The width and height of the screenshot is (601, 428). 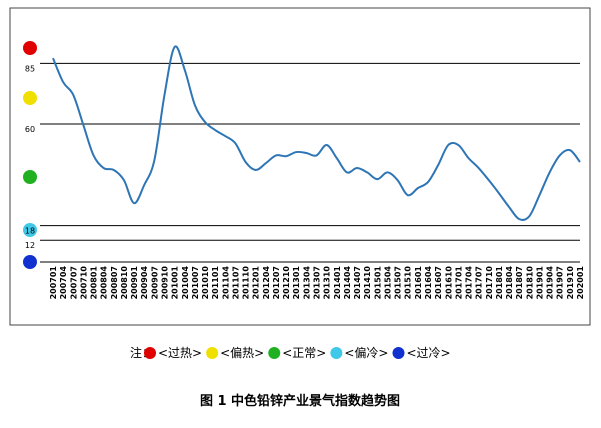 I want to click on x-tick-label: 201204, so click(x=266, y=283).